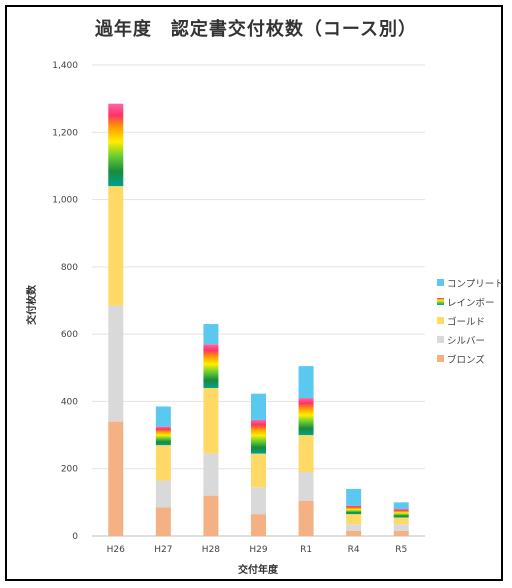 This screenshot has height=588, width=512. What do you see at coordinates (211, 420) in the screenshot?
I see `bar-segment-H28-ゴールド` at bounding box center [211, 420].